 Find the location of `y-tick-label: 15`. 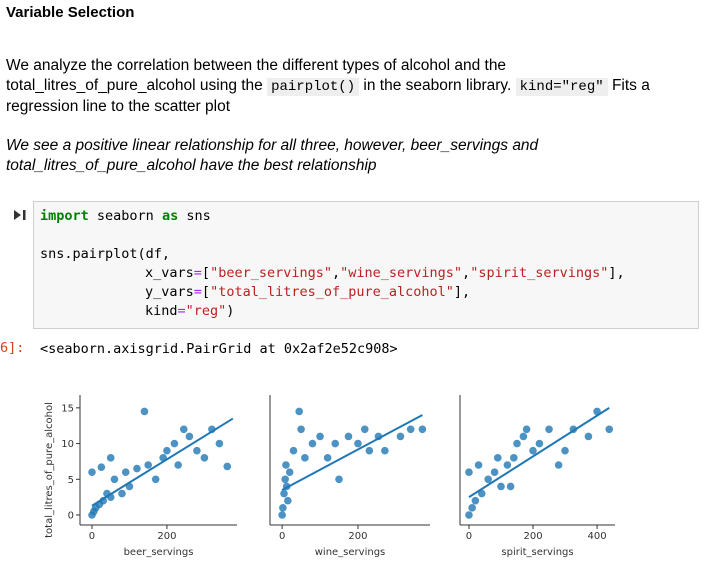

y-tick-label: 15 is located at coordinates (67, 408).